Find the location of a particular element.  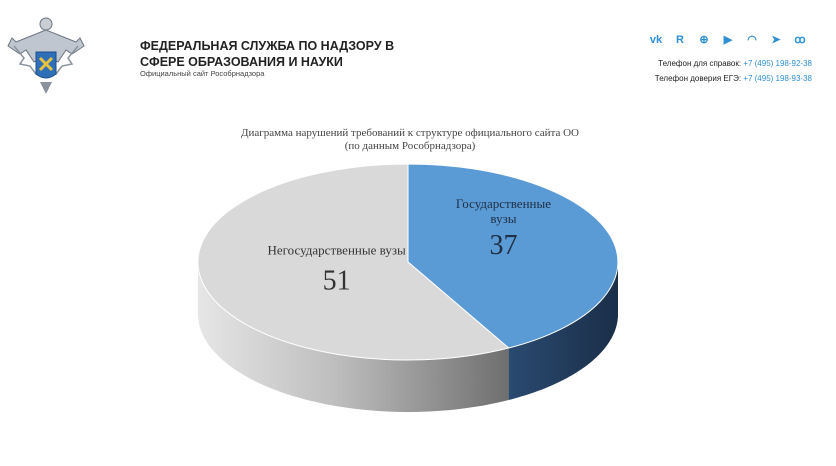

hotline-line: Телефон доверия ЕГЭ: +7 (495) 198-93-38 is located at coordinates (733, 78).